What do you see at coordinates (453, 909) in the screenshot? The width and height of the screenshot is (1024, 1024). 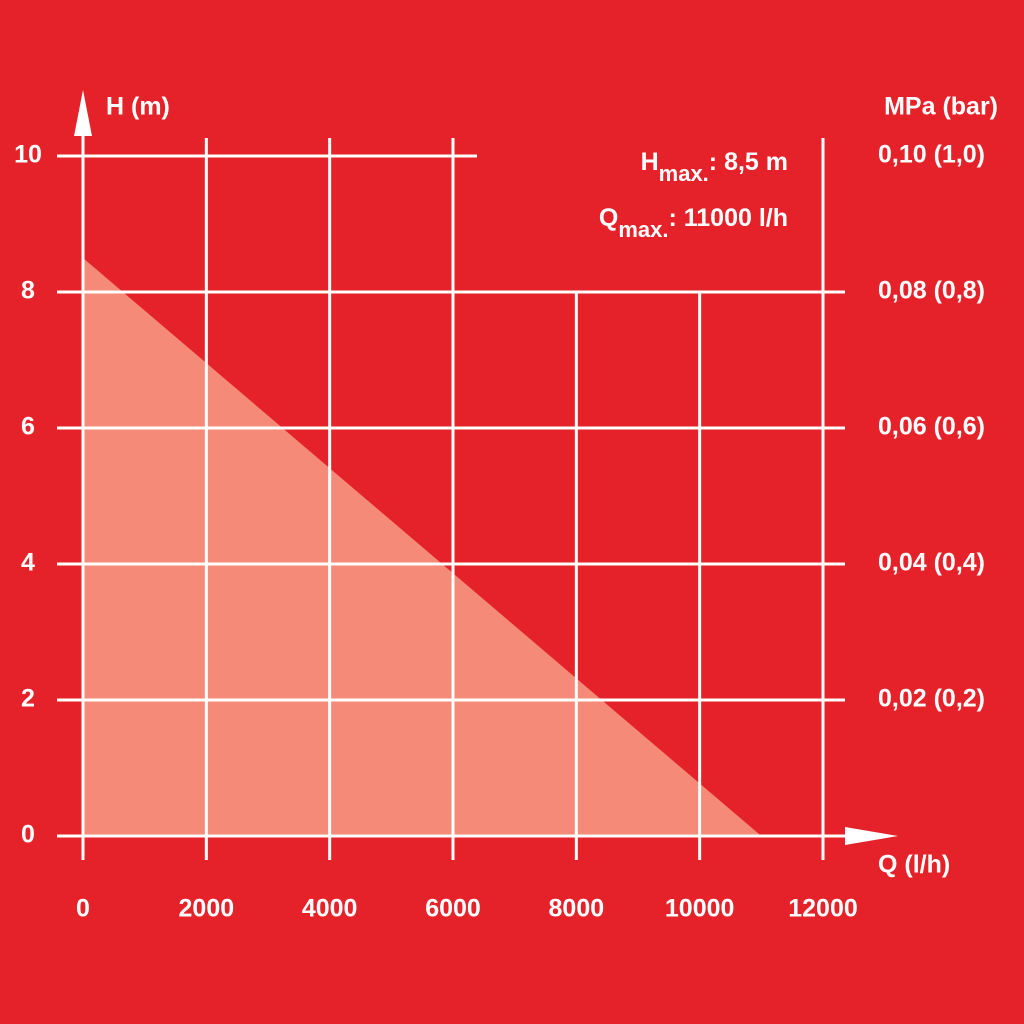 I see `x-tick-label: 6000` at bounding box center [453, 909].